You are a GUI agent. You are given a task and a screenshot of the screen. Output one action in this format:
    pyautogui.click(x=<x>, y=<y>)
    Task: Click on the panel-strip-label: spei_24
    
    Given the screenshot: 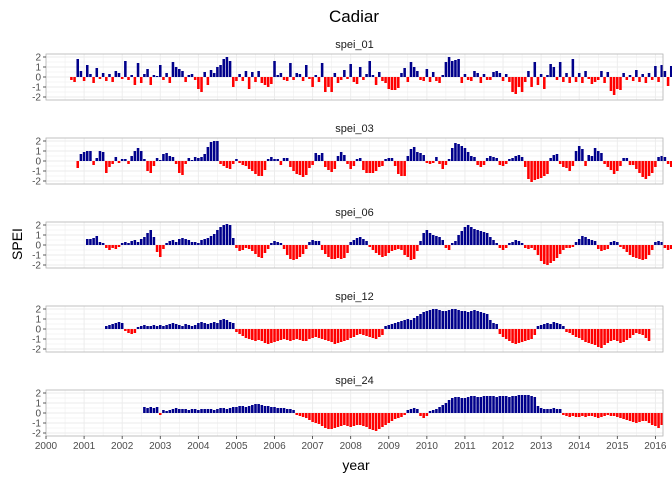 What is the action you would take?
    pyautogui.click(x=354, y=381)
    